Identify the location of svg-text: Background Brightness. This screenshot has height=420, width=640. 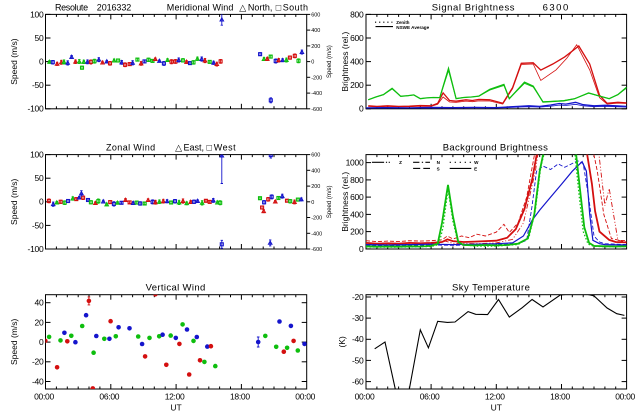
(496, 148).